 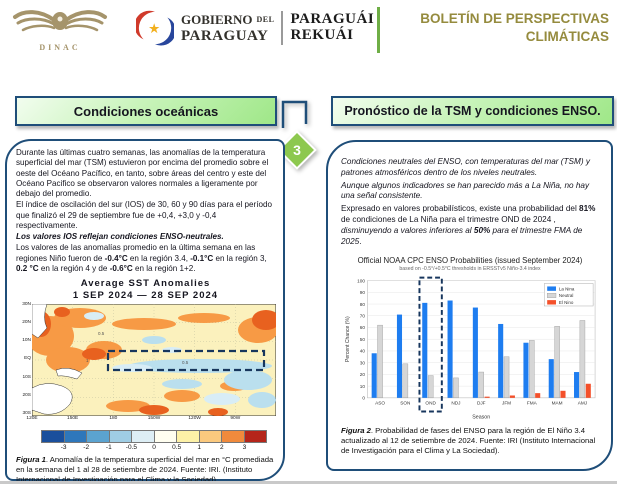 I want to click on bulletin-title-line1: BOLETÍN DE PERSPECTIVAS, so click(x=514, y=18).